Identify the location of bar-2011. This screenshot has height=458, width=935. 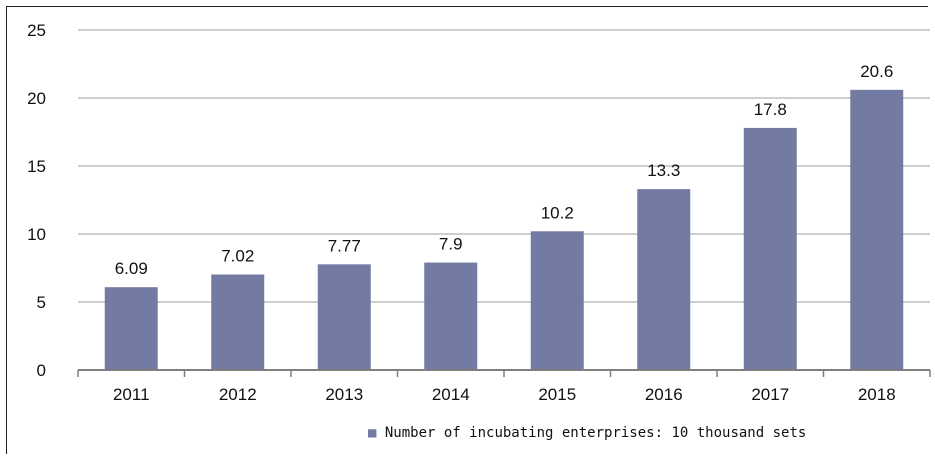
(131, 328).